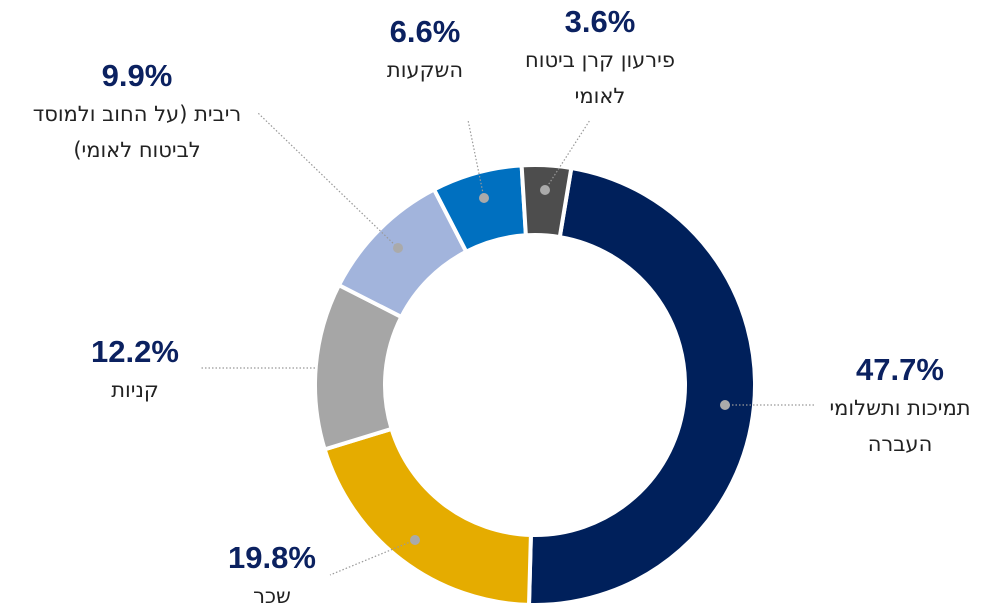 The height and width of the screenshot is (614, 993). Describe the element at coordinates (600, 78) in the screenshot. I see `category-label: פירעון קרן ביטוח לאומי` at that location.